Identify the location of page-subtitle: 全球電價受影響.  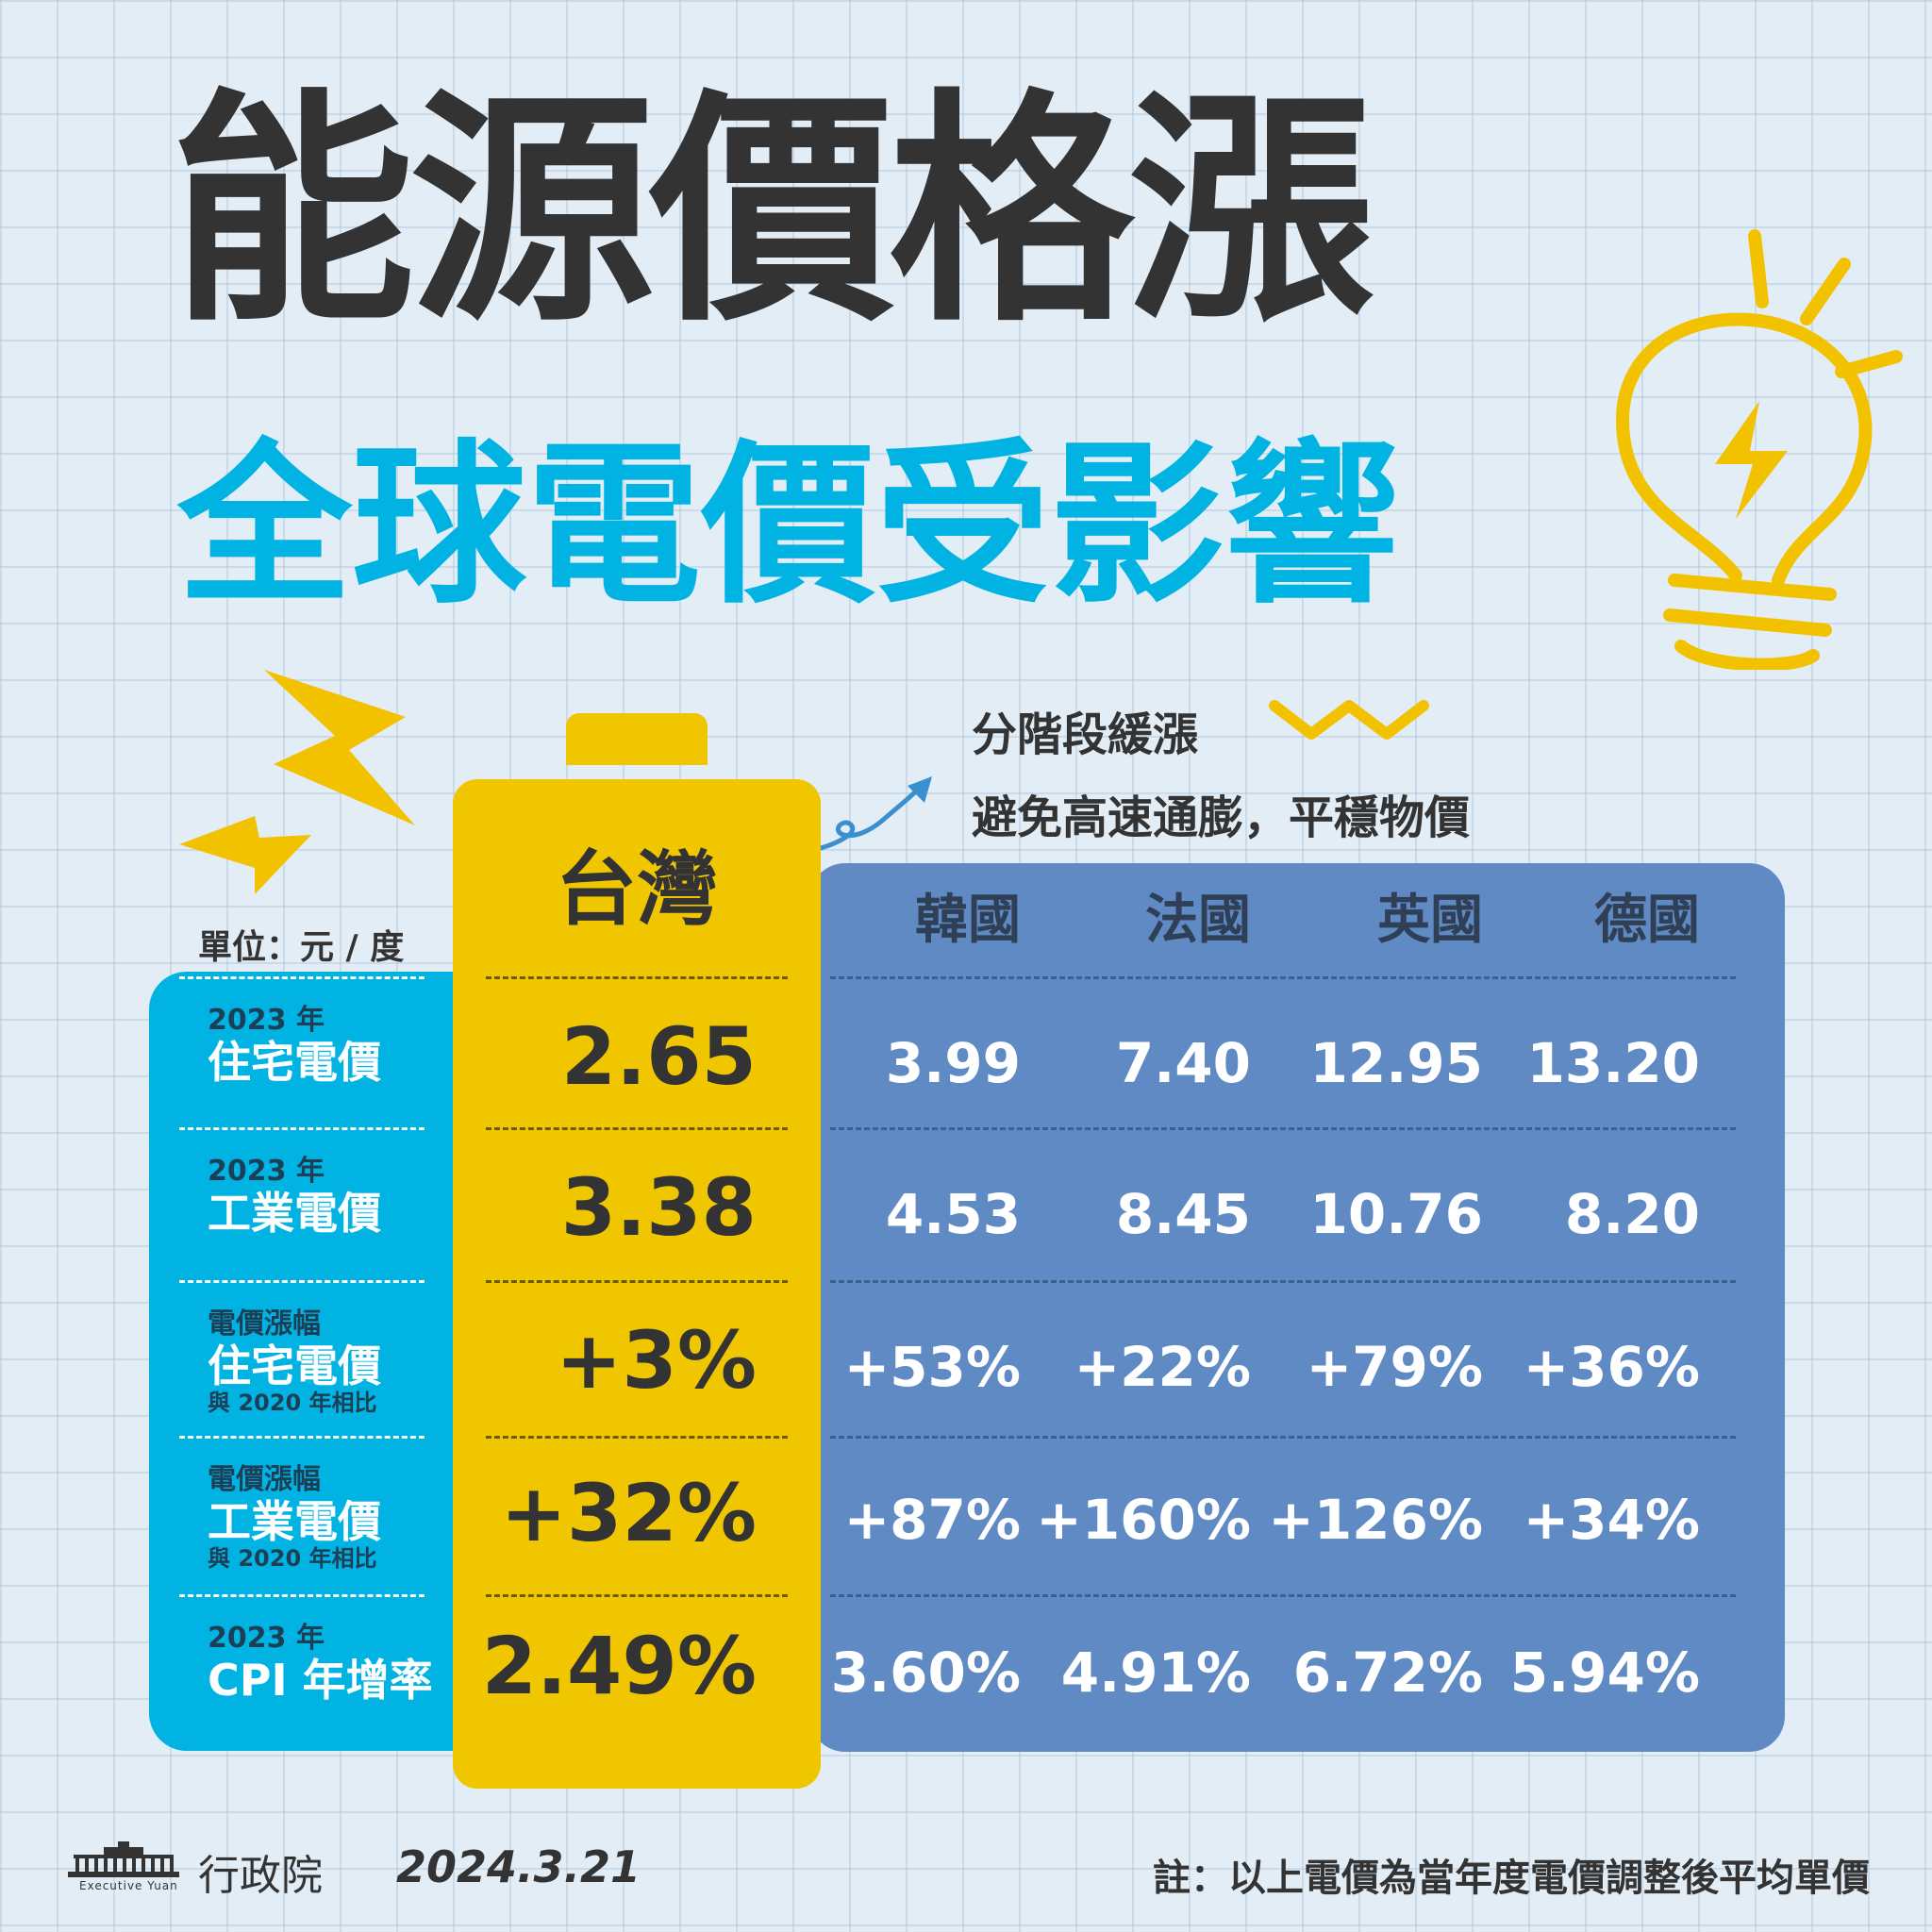
(788, 525).